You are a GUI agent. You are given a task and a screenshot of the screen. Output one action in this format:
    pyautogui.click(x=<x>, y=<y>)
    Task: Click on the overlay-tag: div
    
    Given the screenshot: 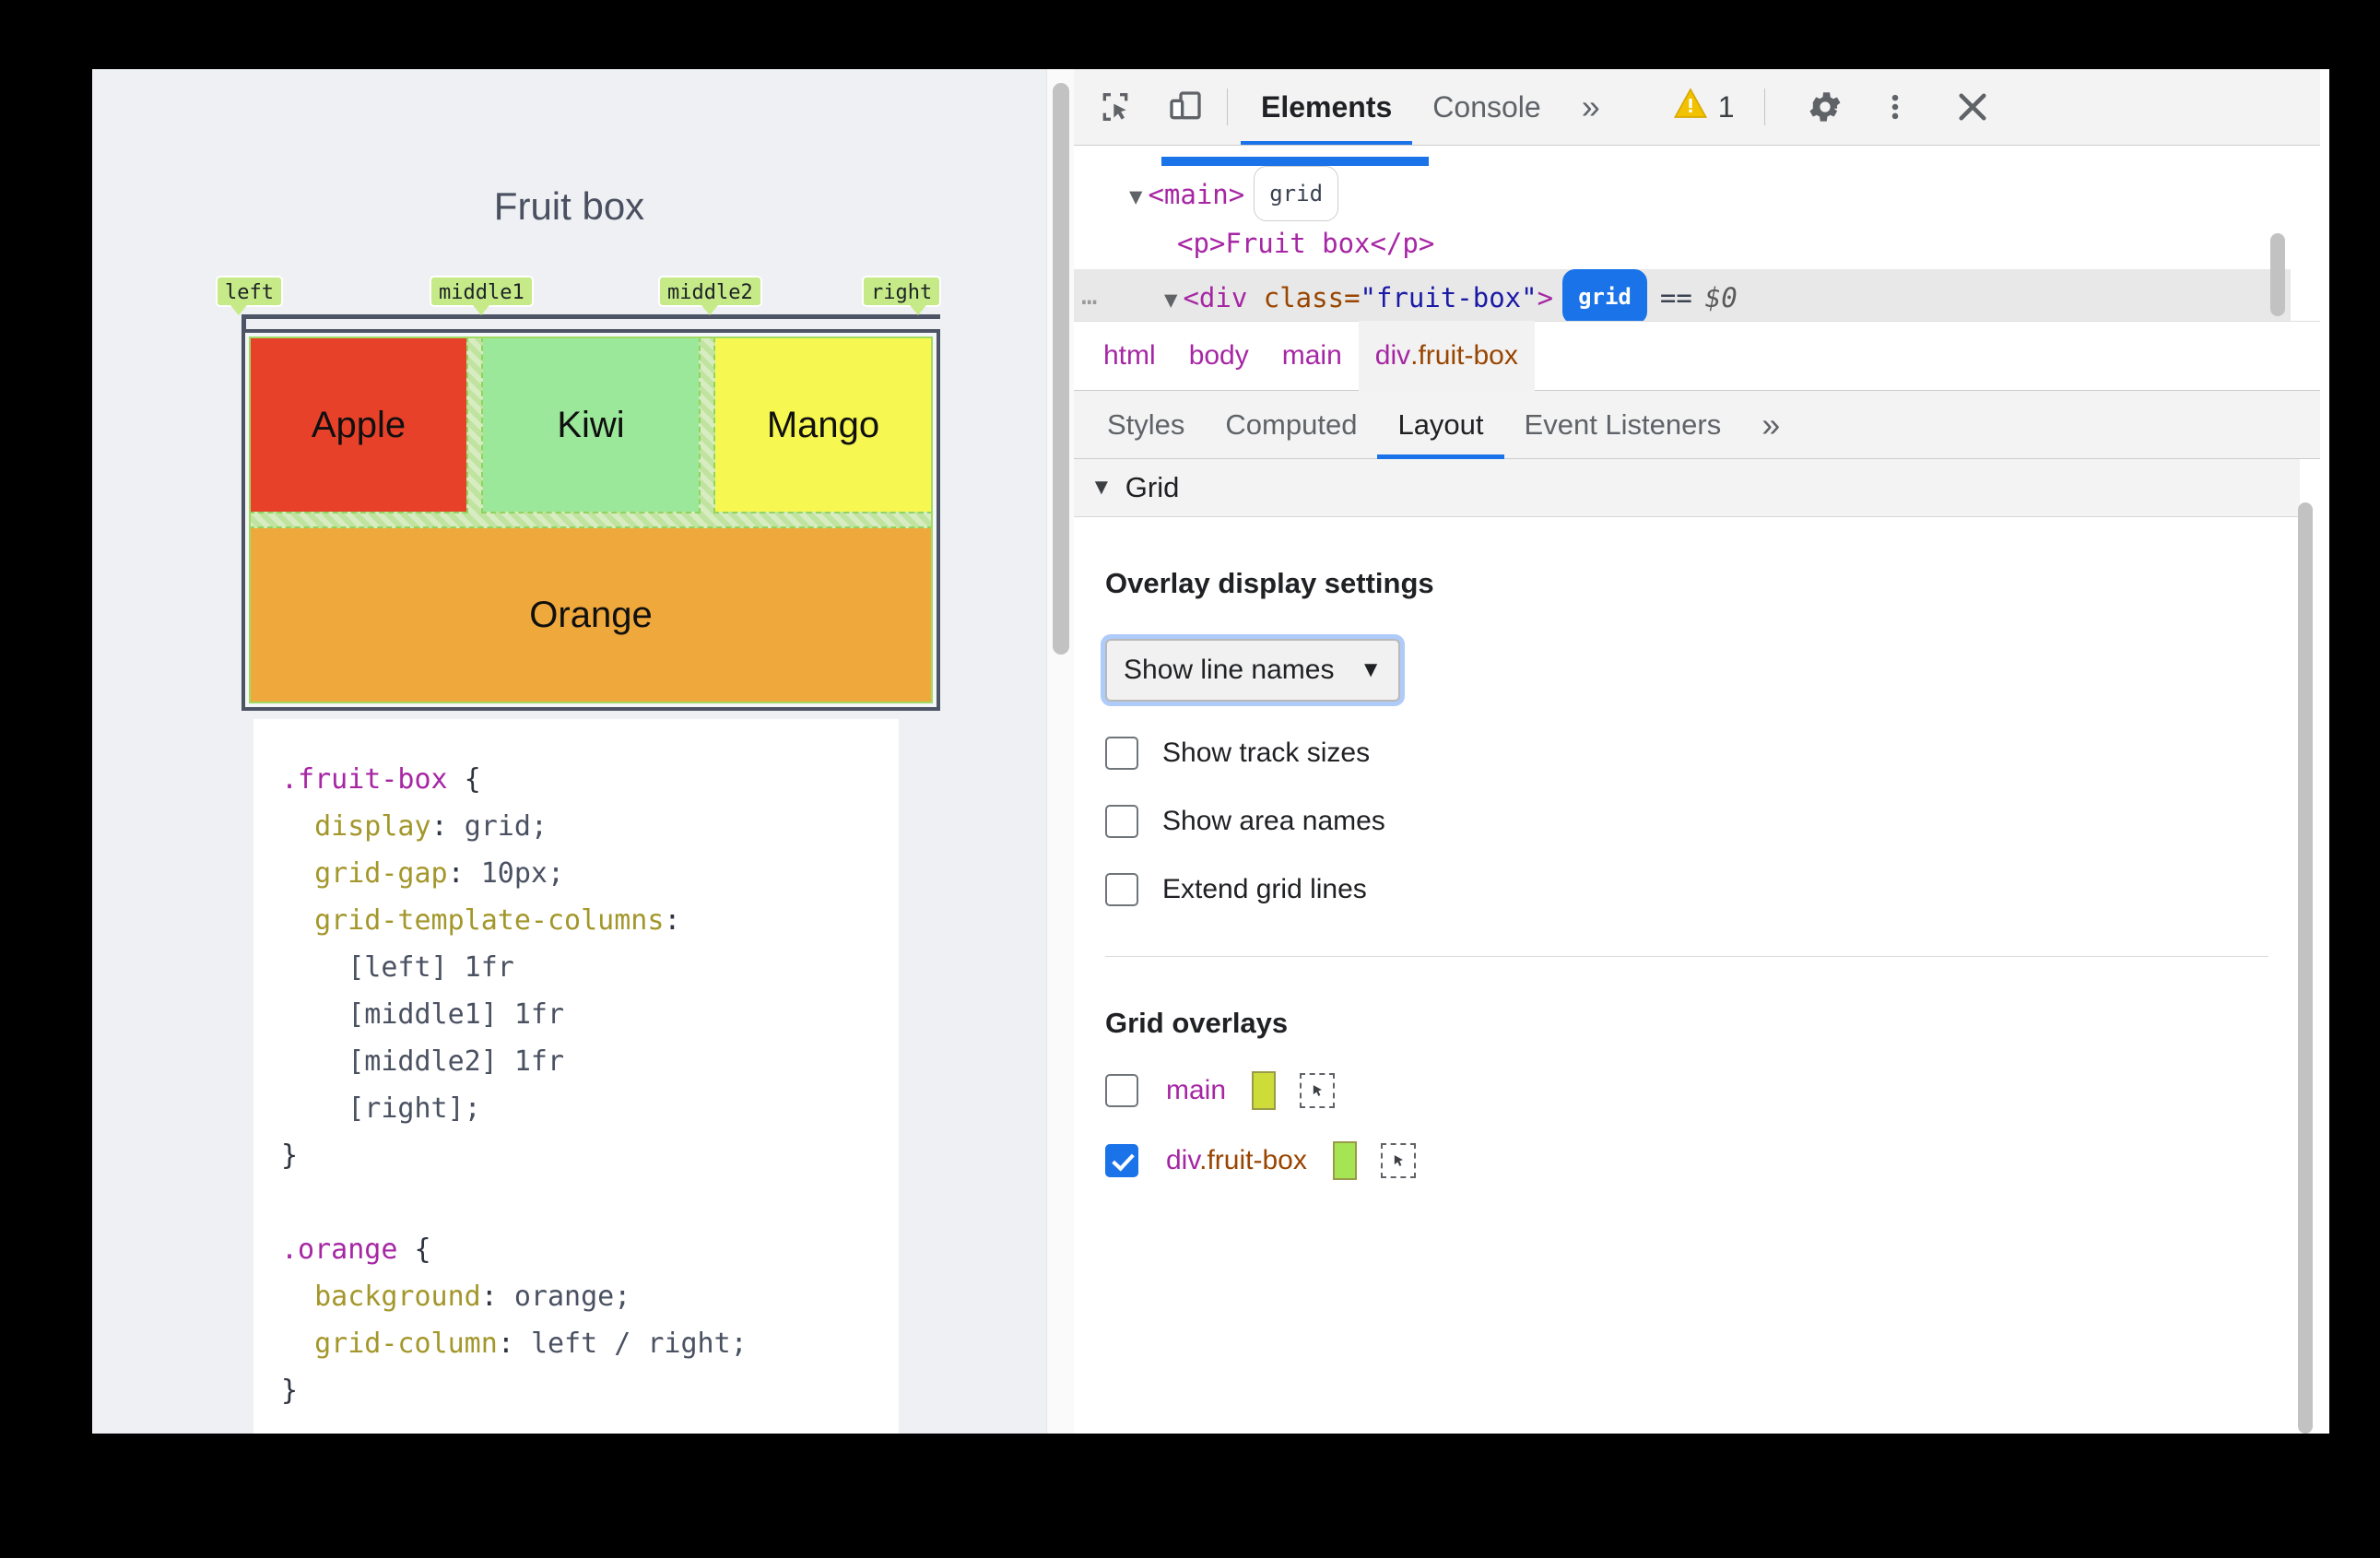 What is the action you would take?
    pyautogui.click(x=1183, y=1160)
    